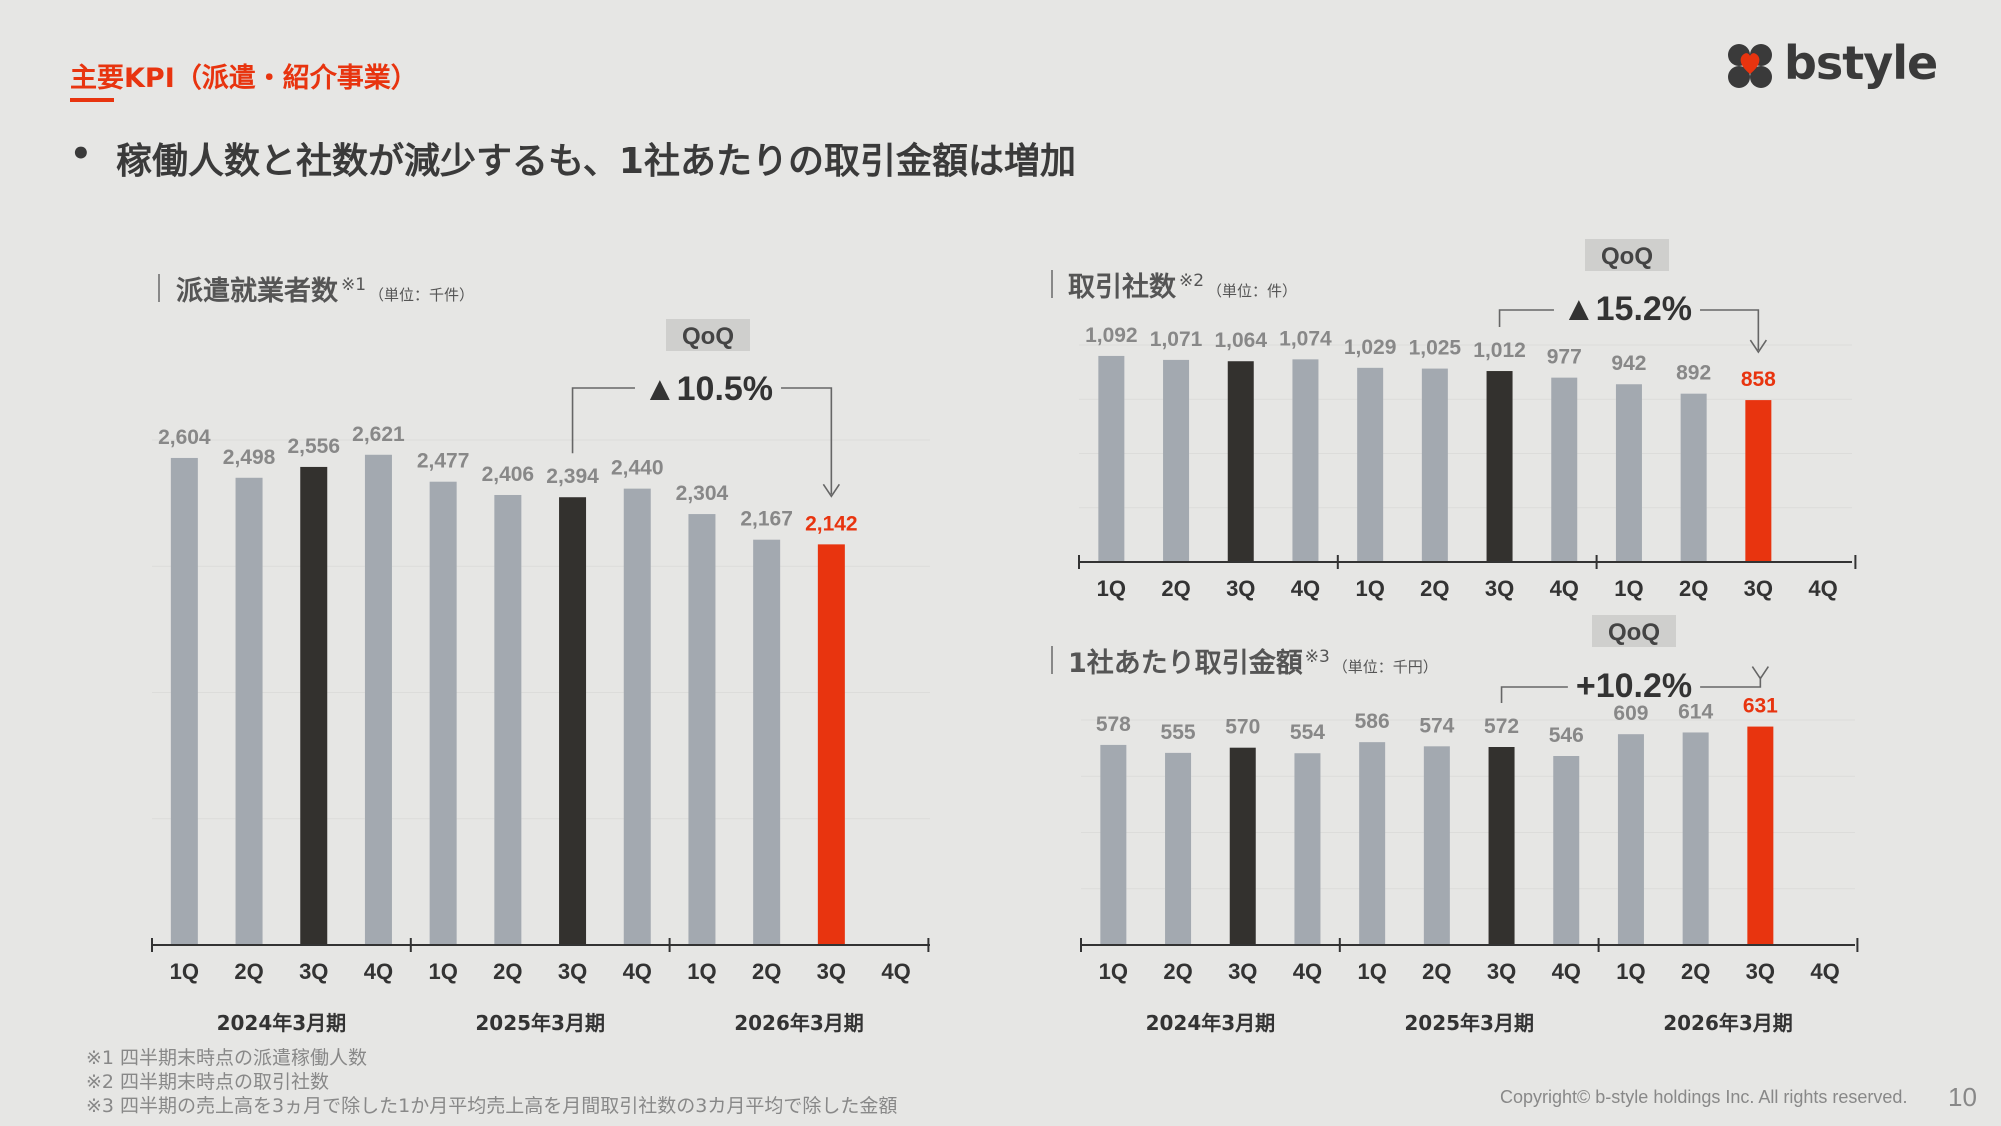  Describe the element at coordinates (831, 490) in the screenshot. I see `chart-workers-qoq-arrowhead` at that location.